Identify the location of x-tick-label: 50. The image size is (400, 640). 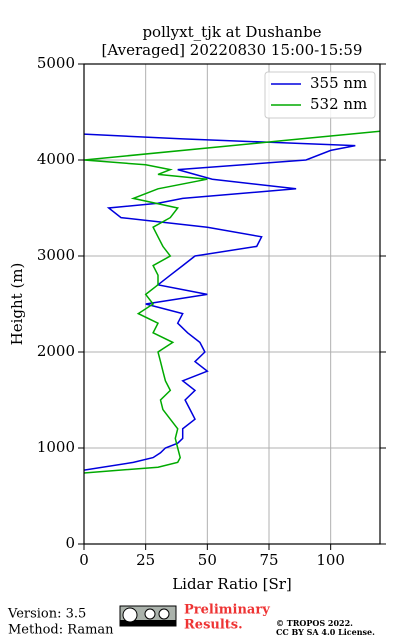
(207, 560).